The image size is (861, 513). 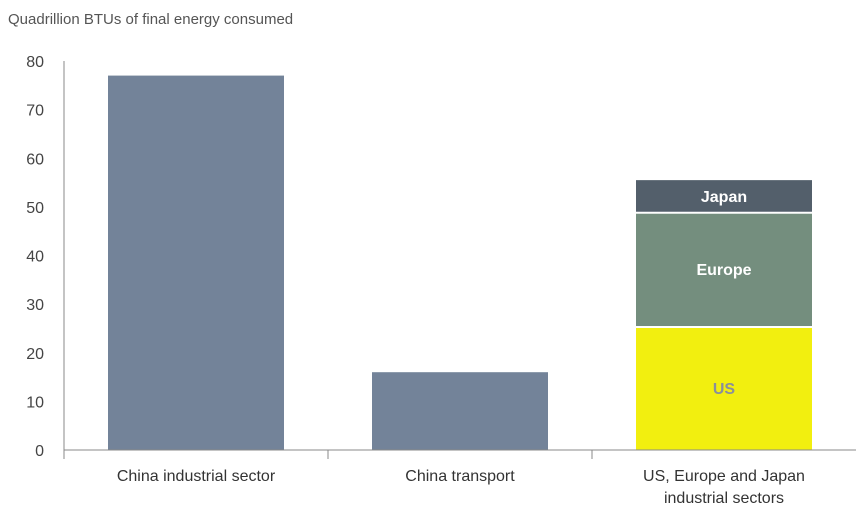 I want to click on segment-label: US, so click(x=724, y=389).